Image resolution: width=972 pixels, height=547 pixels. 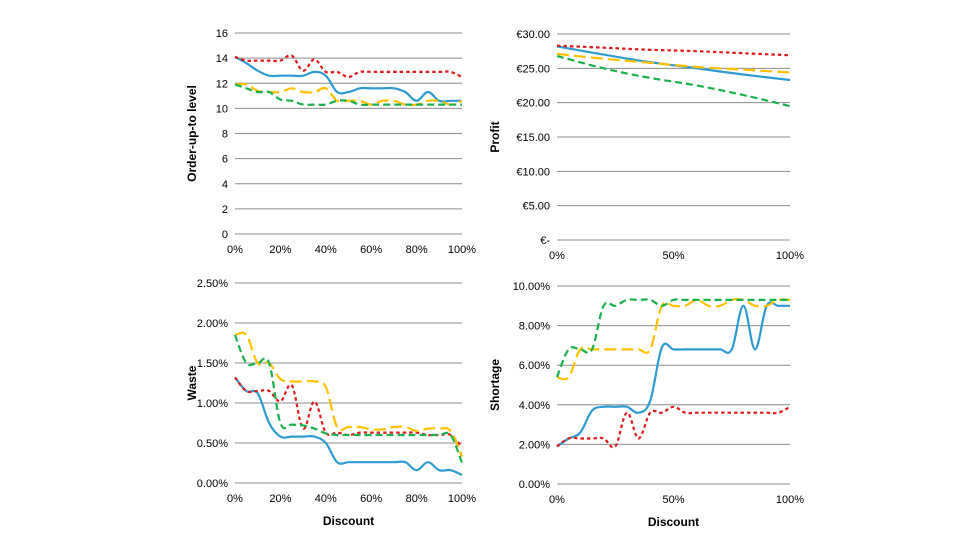 I want to click on waste-y-tick-label: 2.00%, so click(x=212, y=324).